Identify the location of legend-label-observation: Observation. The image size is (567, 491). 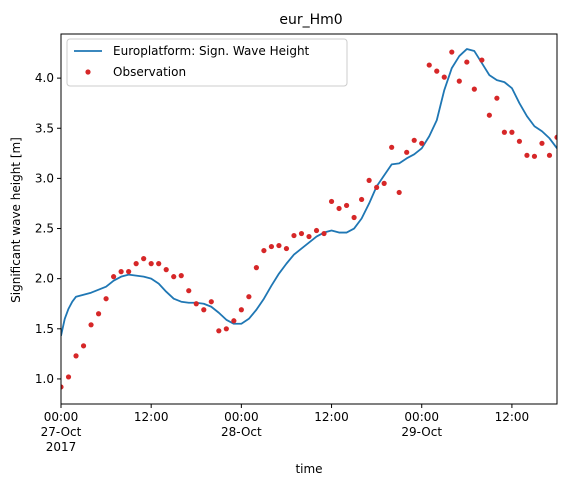
(149, 72).